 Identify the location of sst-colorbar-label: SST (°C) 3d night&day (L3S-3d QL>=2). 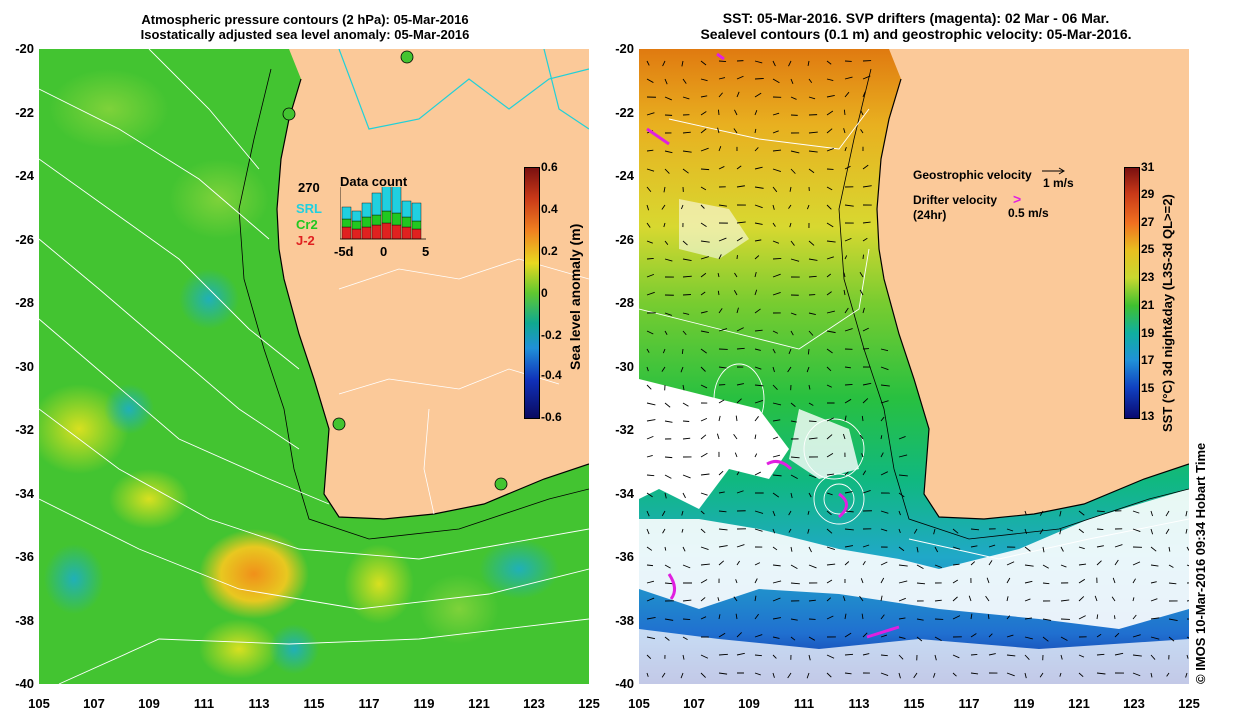
(1167, 313).